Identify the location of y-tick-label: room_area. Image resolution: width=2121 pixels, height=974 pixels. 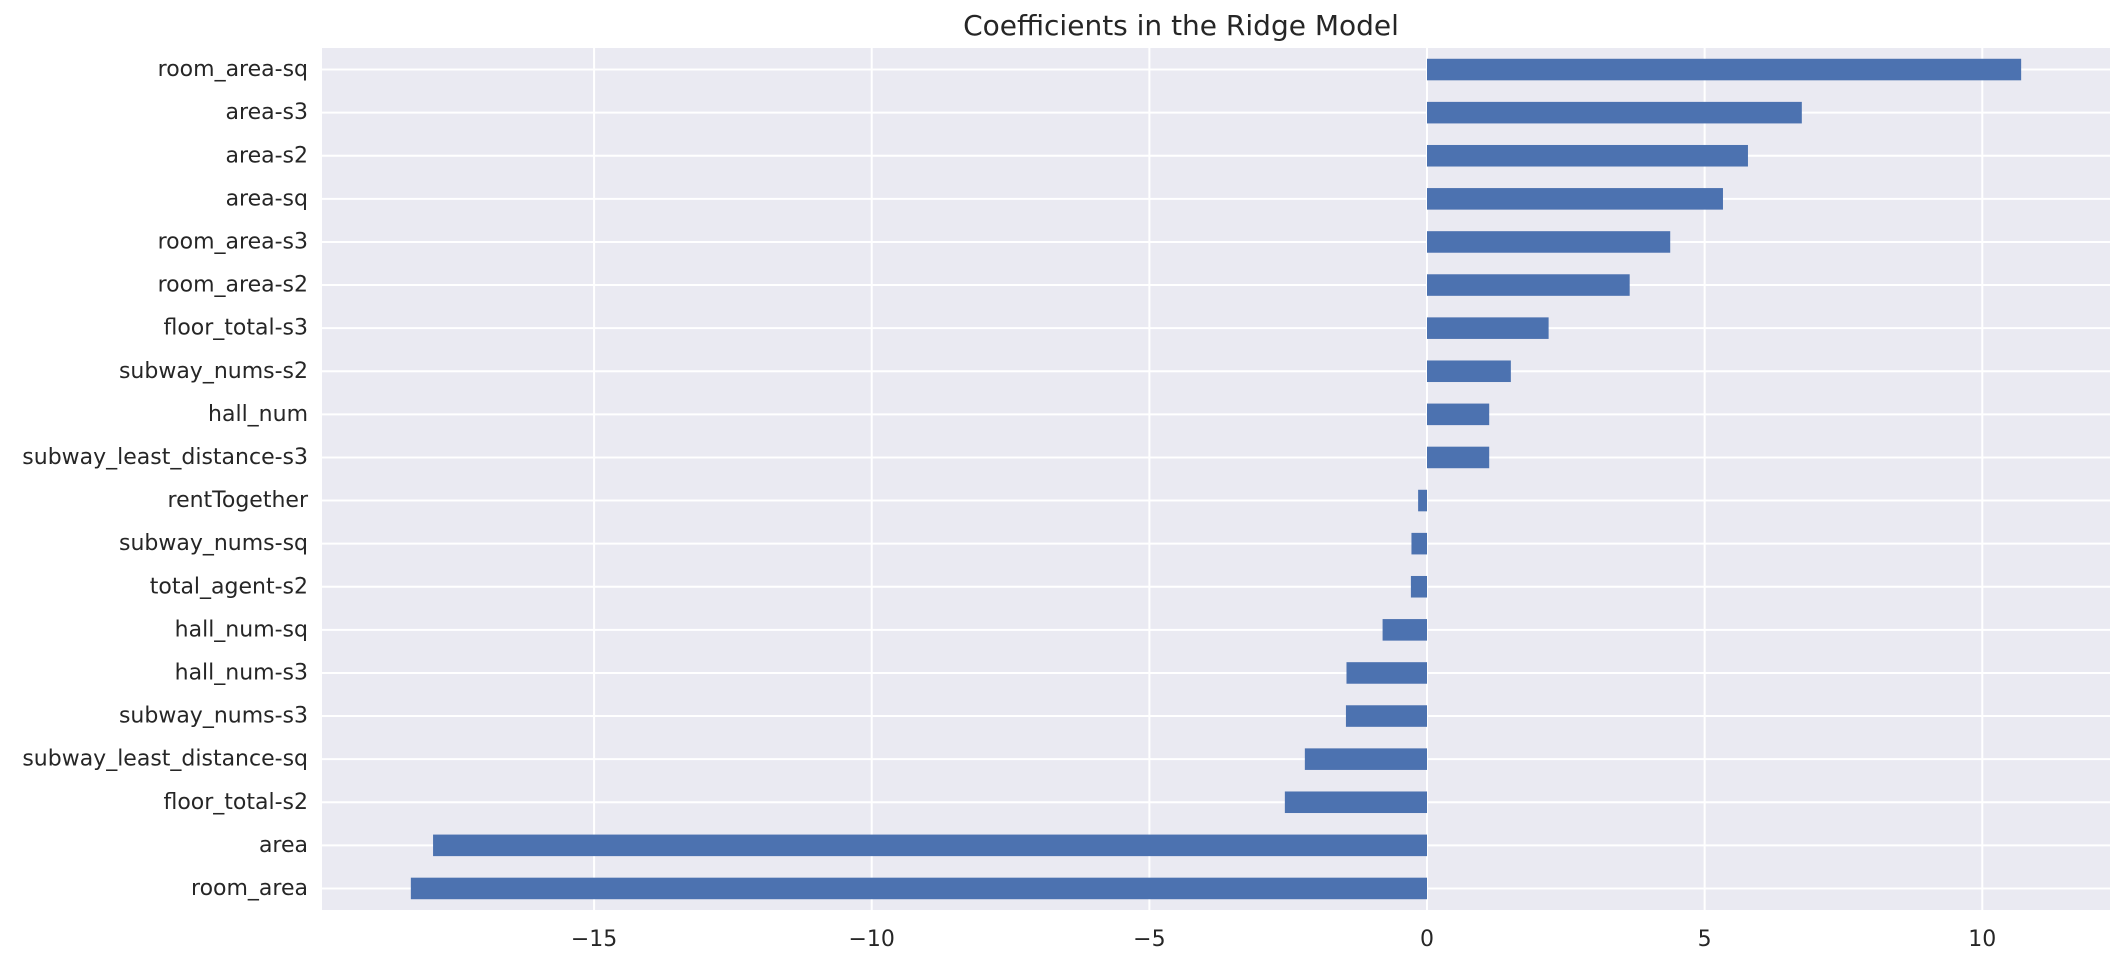
(249, 888).